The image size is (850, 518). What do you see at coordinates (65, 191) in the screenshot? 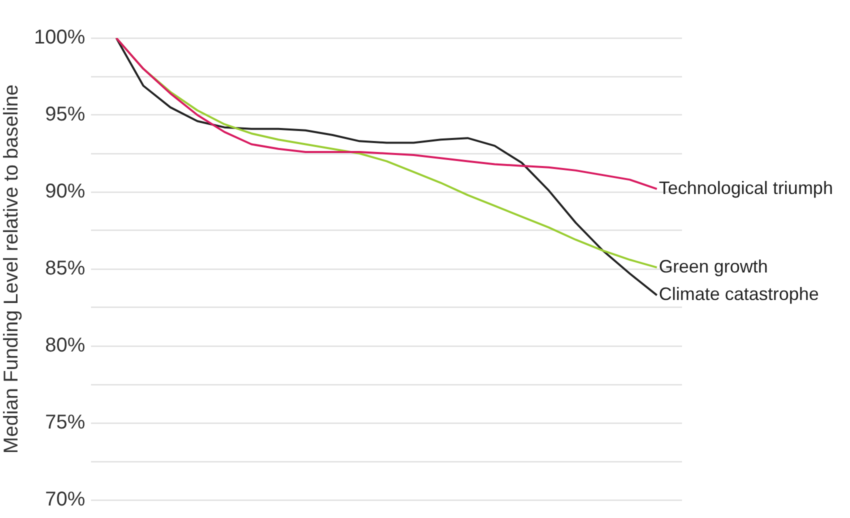
I see `y-tick-label: 90%` at bounding box center [65, 191].